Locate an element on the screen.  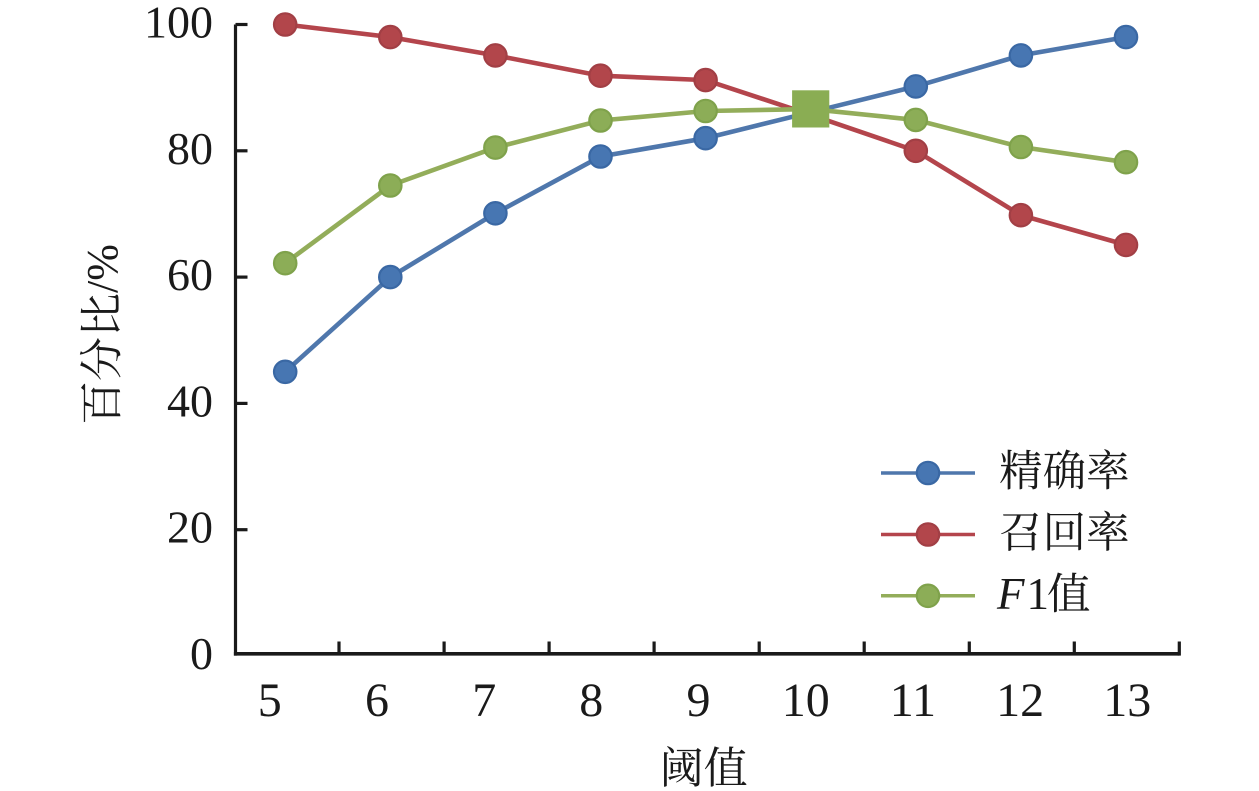
svg-text: 6 is located at coordinates (377, 700).